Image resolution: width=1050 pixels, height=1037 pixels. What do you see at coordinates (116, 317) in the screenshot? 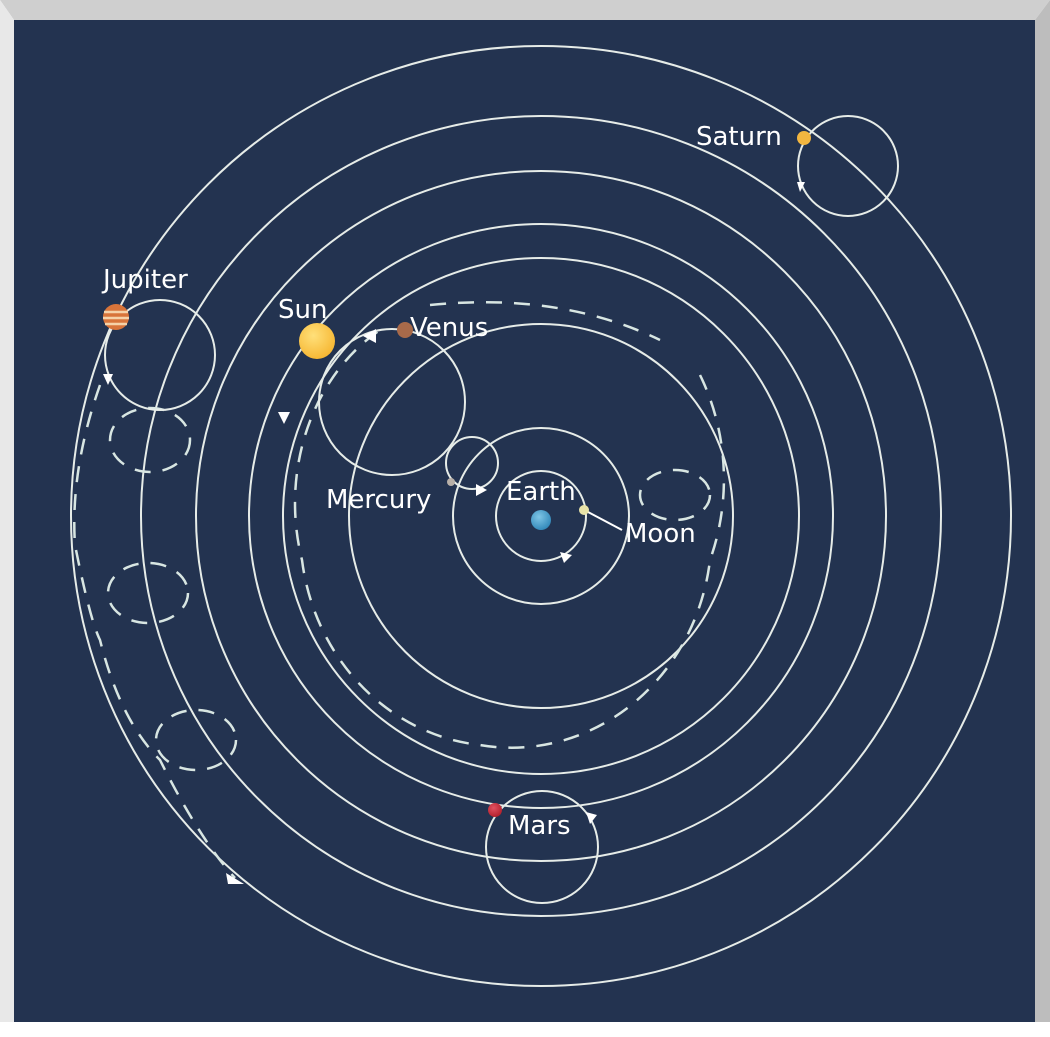
I see `jupiter-planet` at bounding box center [116, 317].